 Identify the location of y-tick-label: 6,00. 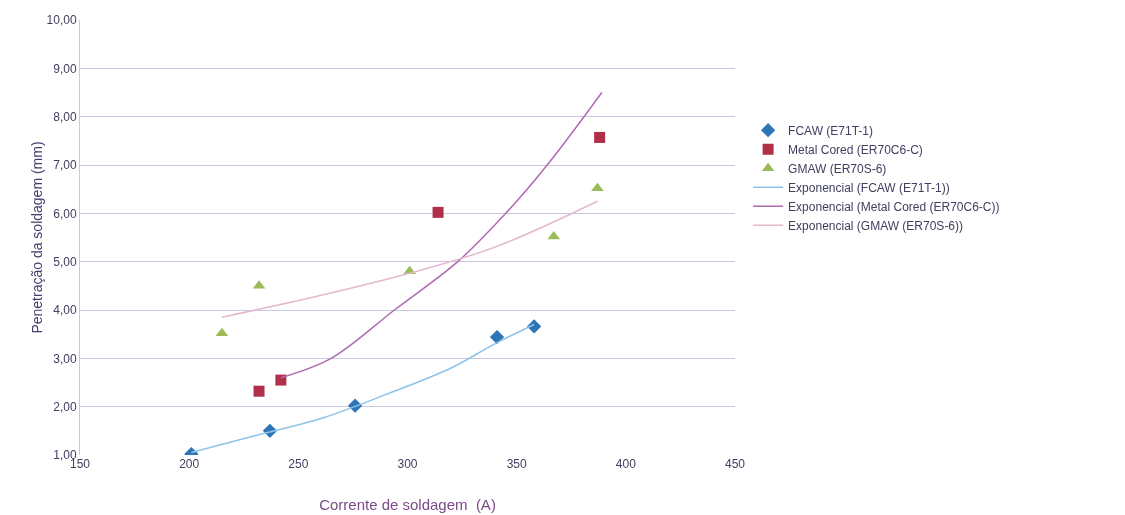
(65, 213).